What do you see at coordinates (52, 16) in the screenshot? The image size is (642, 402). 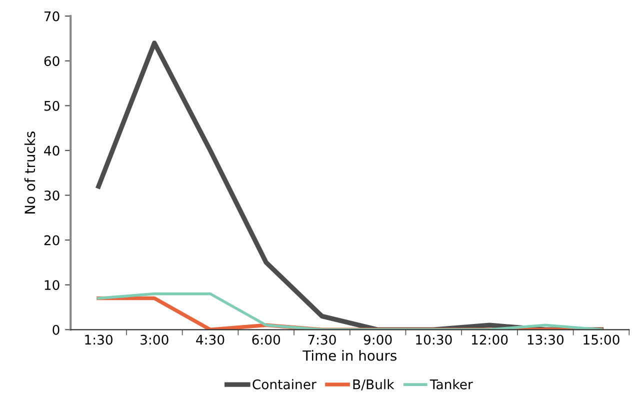 I see `y-tick-label: 70` at bounding box center [52, 16].